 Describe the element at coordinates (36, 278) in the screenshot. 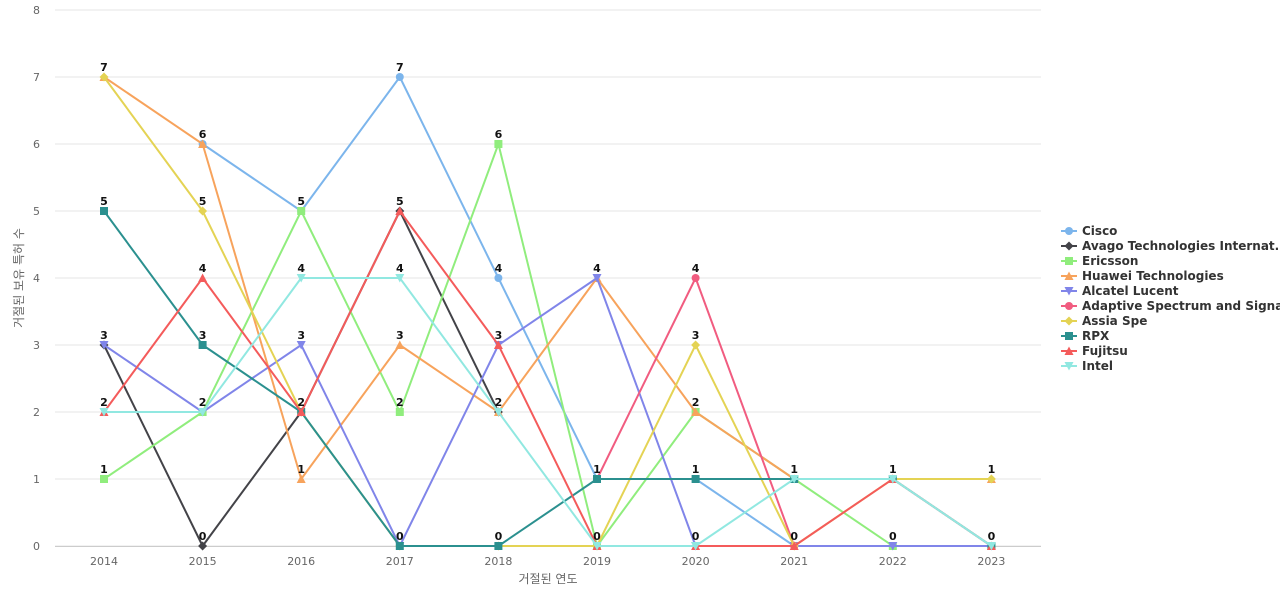

I see `y-tick-label: 4` at that location.